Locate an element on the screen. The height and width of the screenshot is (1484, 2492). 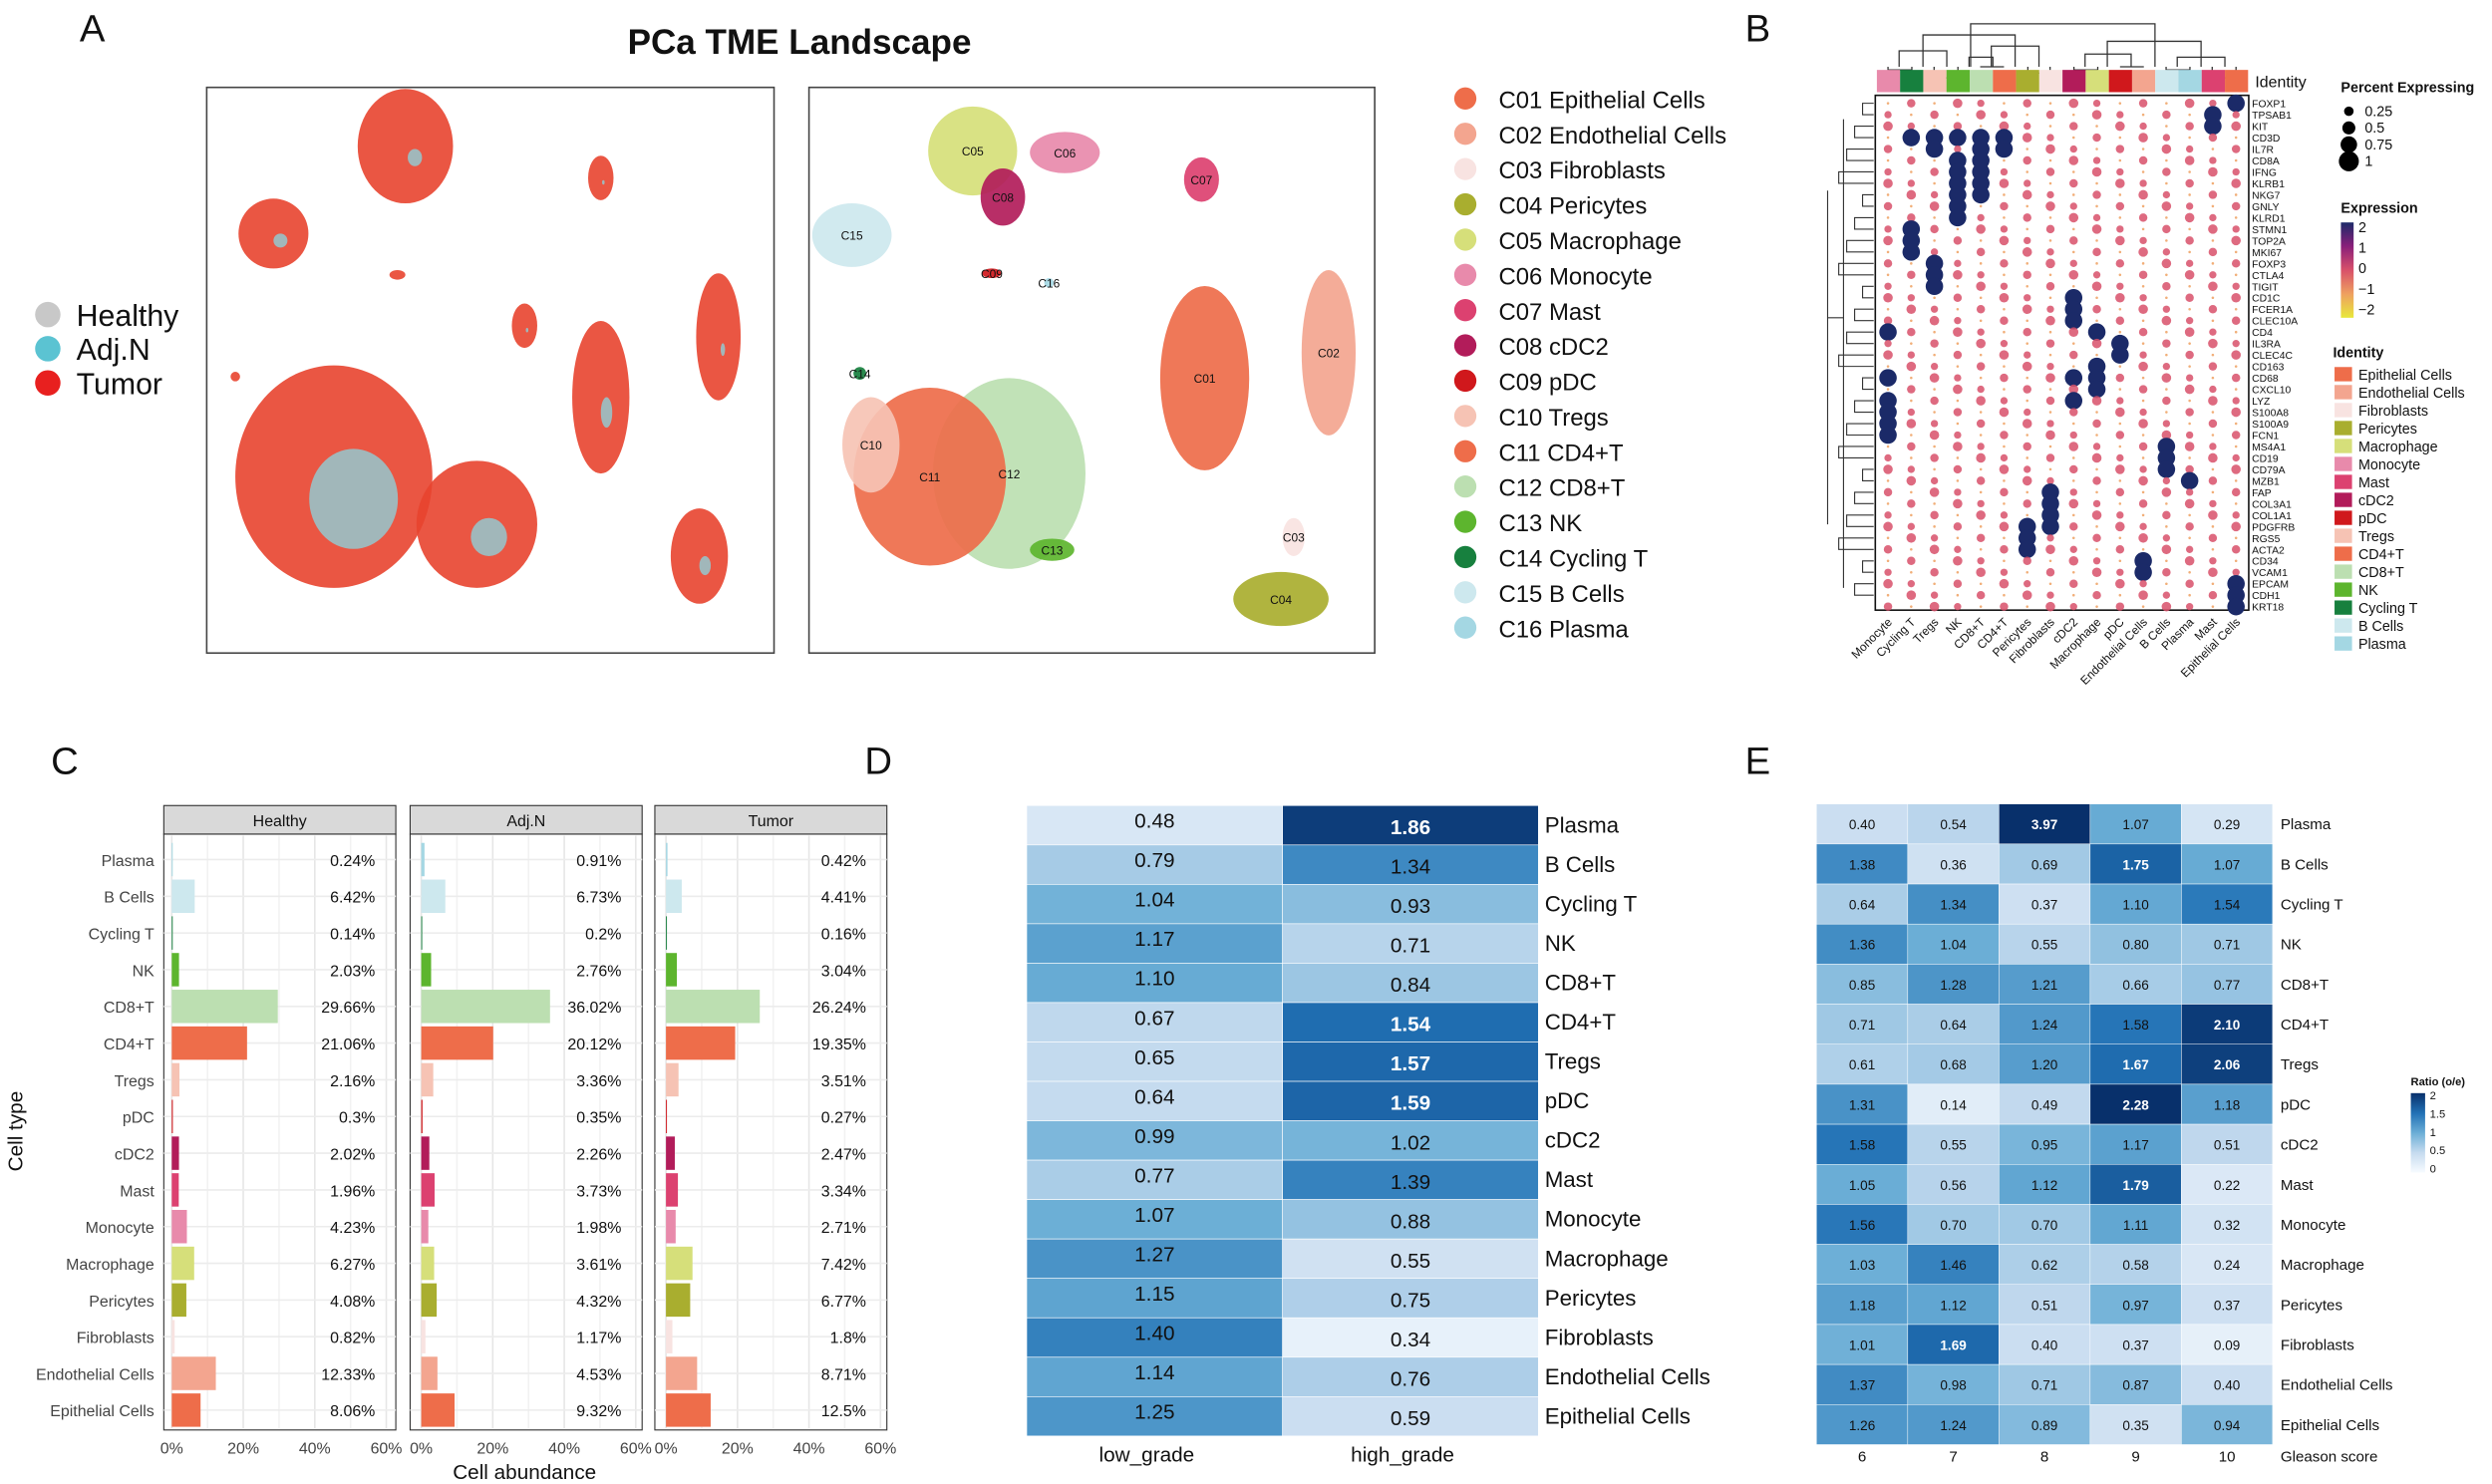
gene-label: CD1C is located at coordinates (2266, 299).